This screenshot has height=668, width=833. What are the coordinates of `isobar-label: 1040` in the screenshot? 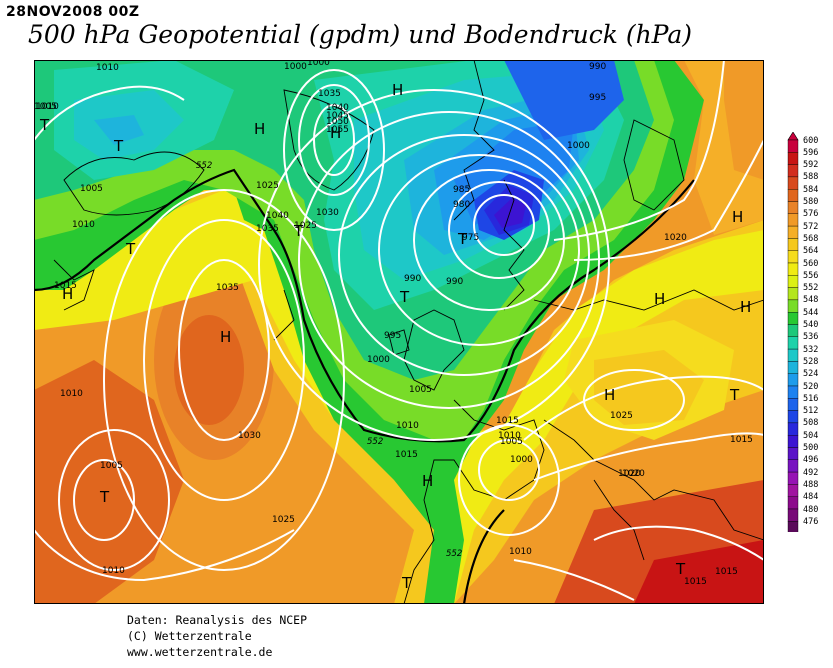 It's located at (337, 108).